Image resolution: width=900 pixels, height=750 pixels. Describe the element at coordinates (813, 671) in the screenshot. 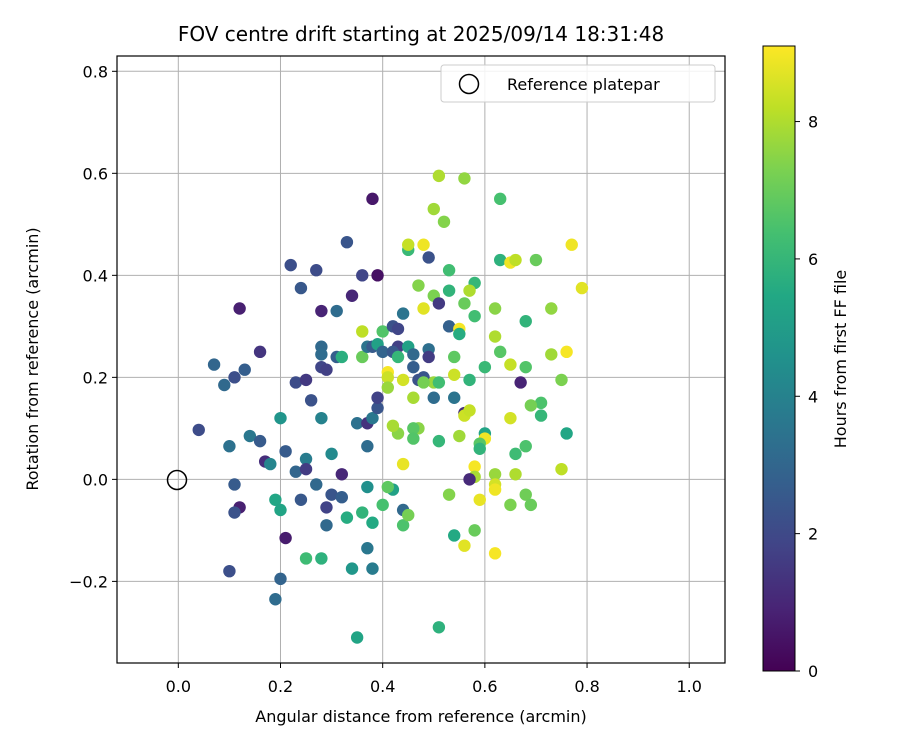

I see `colorbar-tick-label: 0` at that location.